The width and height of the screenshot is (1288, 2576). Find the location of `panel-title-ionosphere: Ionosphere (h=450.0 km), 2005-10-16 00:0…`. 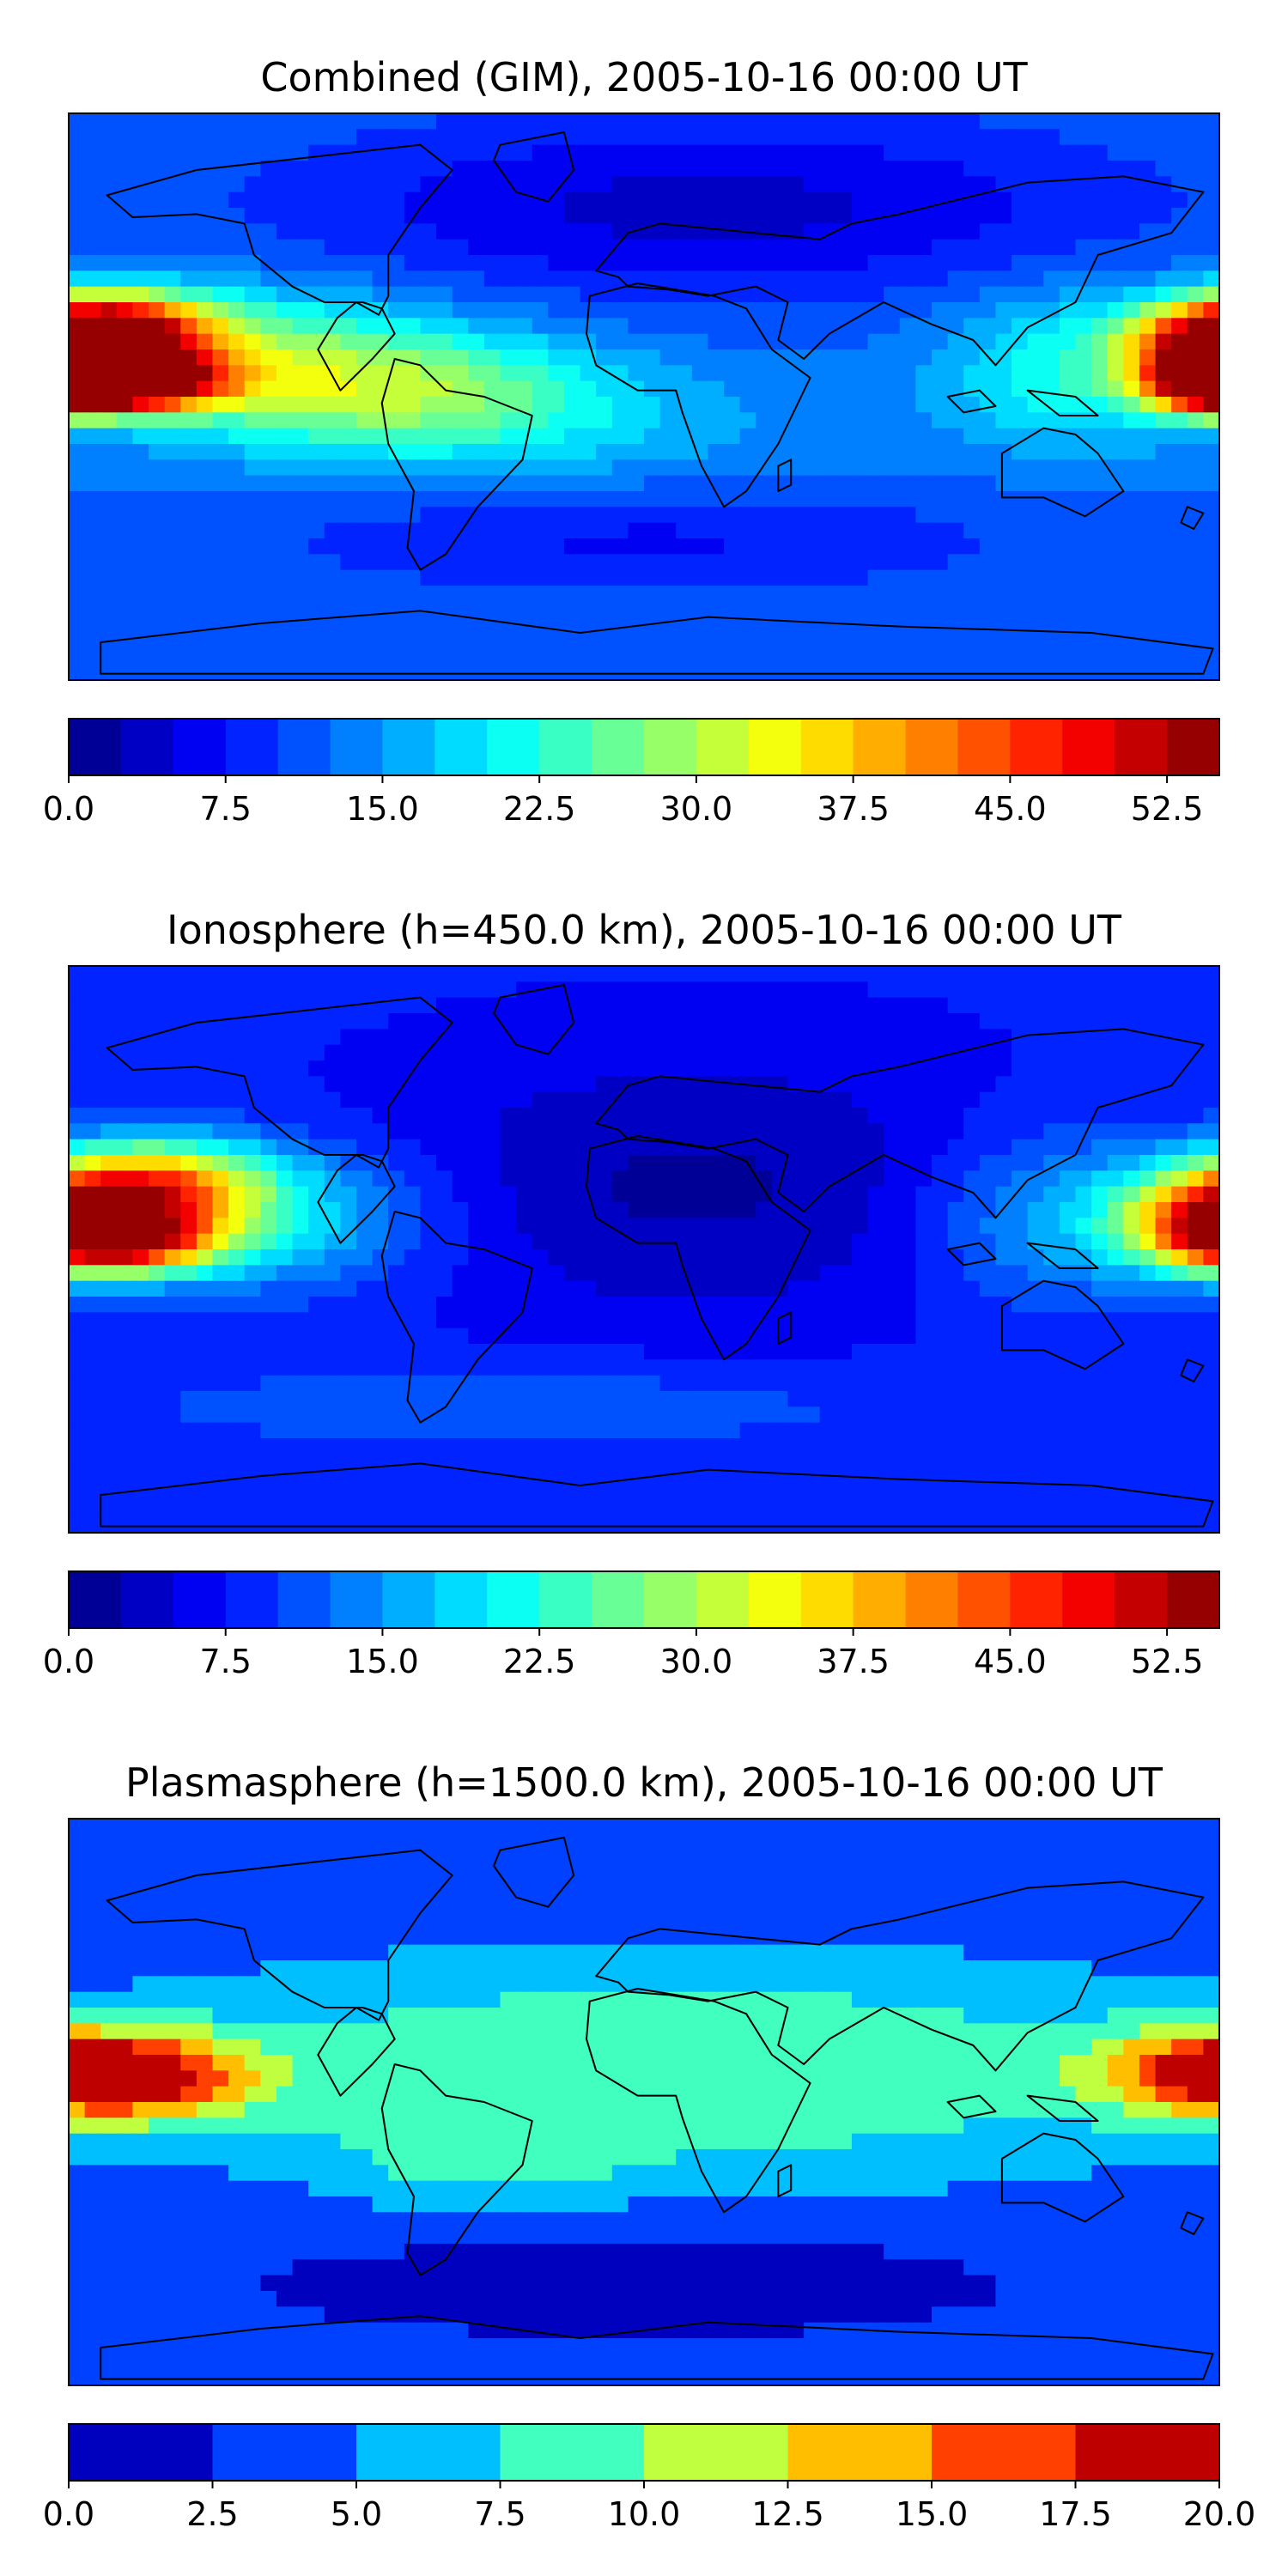

panel-title-ionosphere: Ionosphere (h=450.0 km), 2005-10-16 00:0… is located at coordinates (644, 930).